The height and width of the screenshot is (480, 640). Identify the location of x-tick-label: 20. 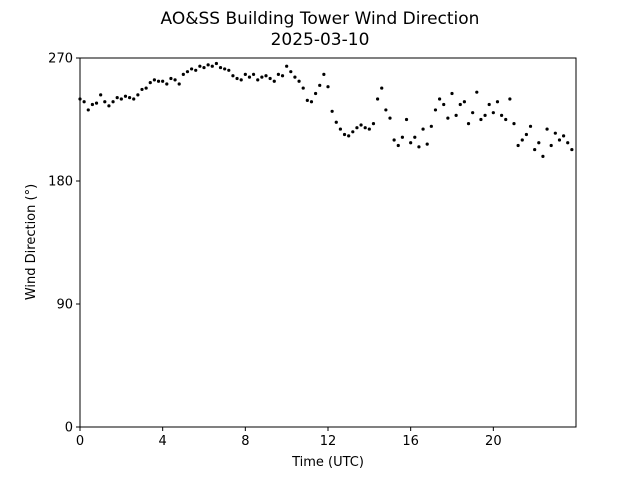
(493, 441).